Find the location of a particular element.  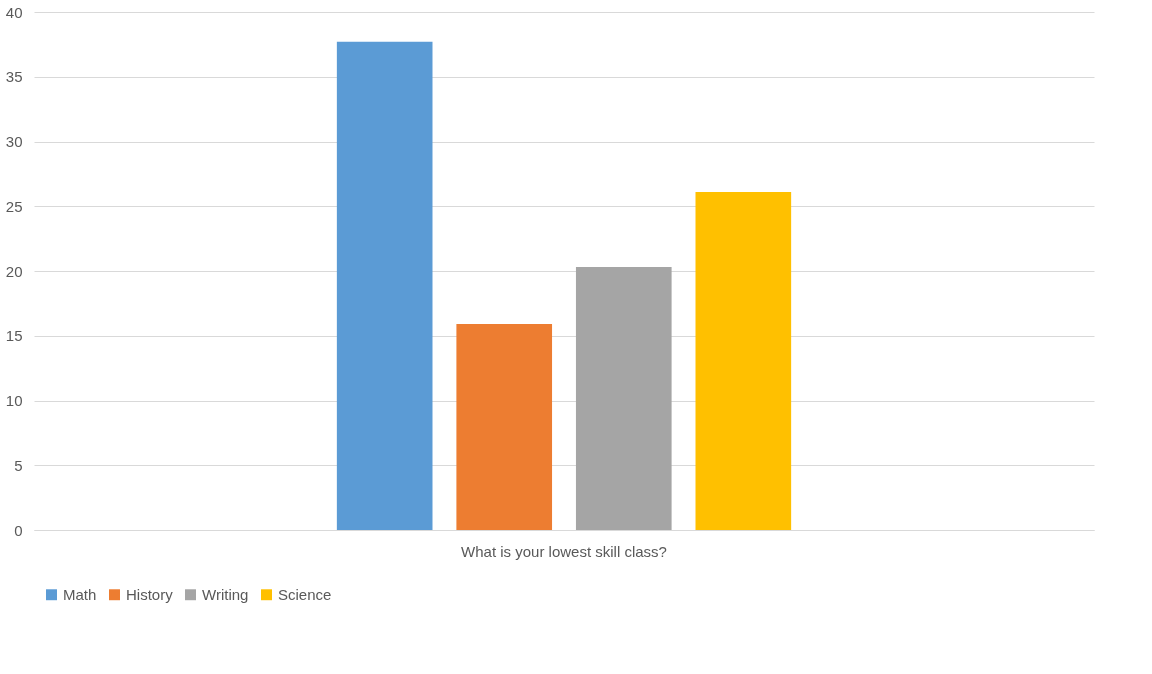

legend-label: Science is located at coordinates (305, 594).